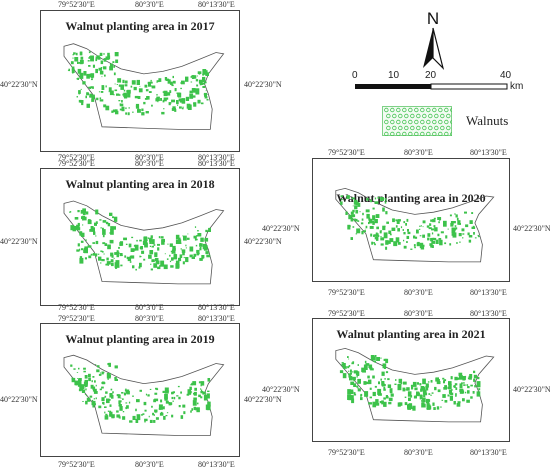 Image resolution: width=550 pixels, height=471 pixels. Describe the element at coordinates (506, 75) in the screenshot. I see `scale-tick-40: 40` at that location.